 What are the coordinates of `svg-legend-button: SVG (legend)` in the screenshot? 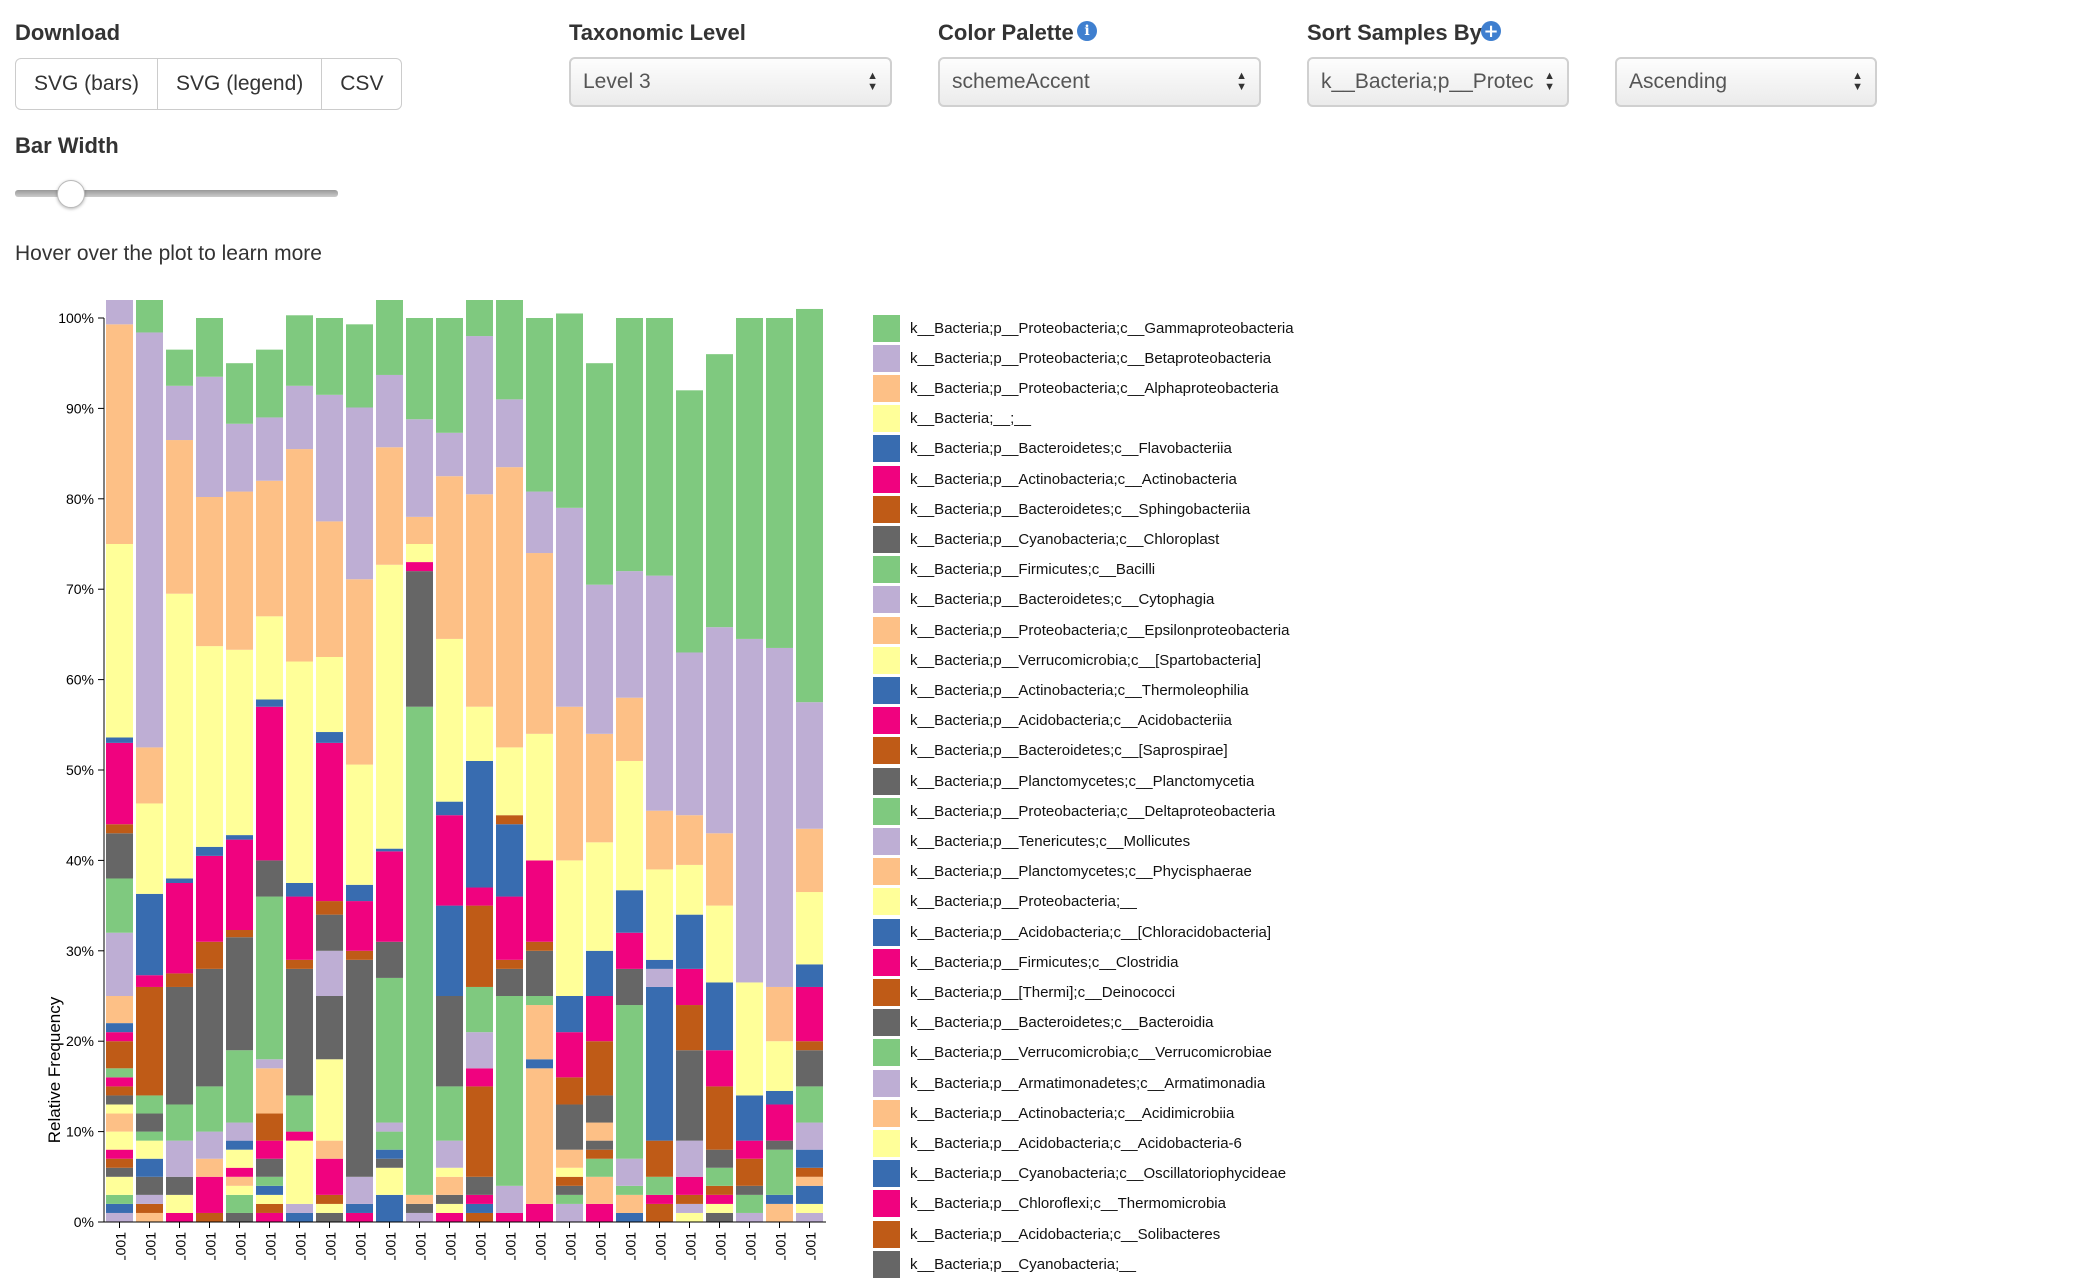 It's located at (240, 84).